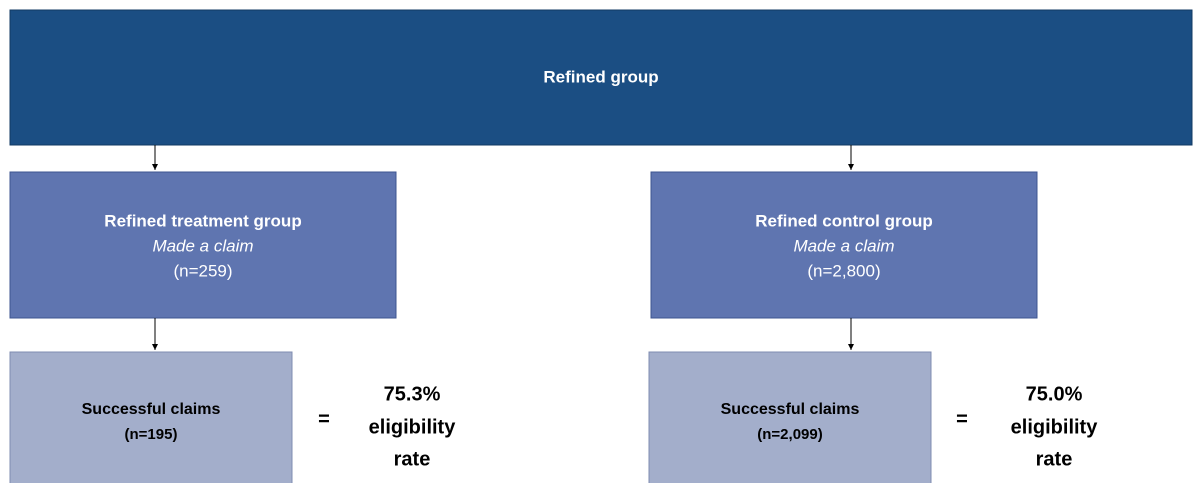  What do you see at coordinates (1054, 394) in the screenshot?
I see `rate-value: 75.0%` at bounding box center [1054, 394].